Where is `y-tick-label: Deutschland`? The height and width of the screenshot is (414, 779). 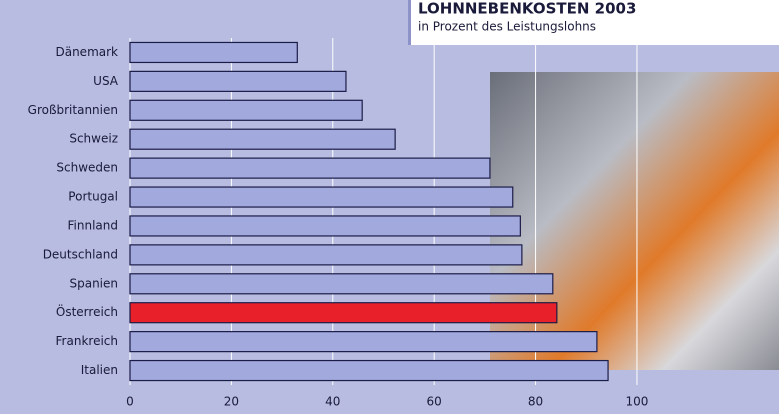 y-tick-label: Deutschland is located at coordinates (80, 254).